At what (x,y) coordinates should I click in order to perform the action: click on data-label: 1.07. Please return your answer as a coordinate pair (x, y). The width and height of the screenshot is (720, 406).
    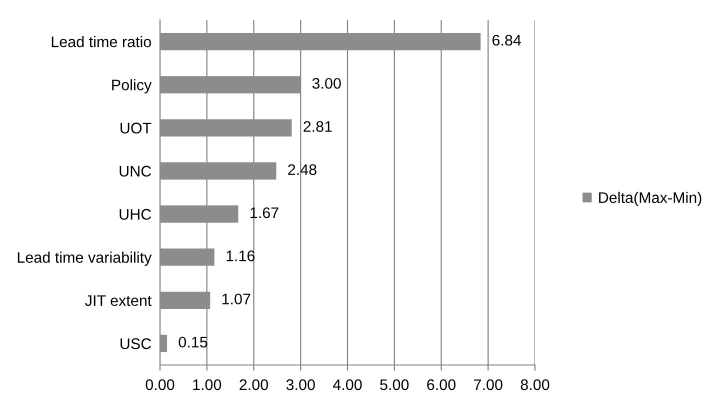
    Looking at the image, I should click on (236, 299).